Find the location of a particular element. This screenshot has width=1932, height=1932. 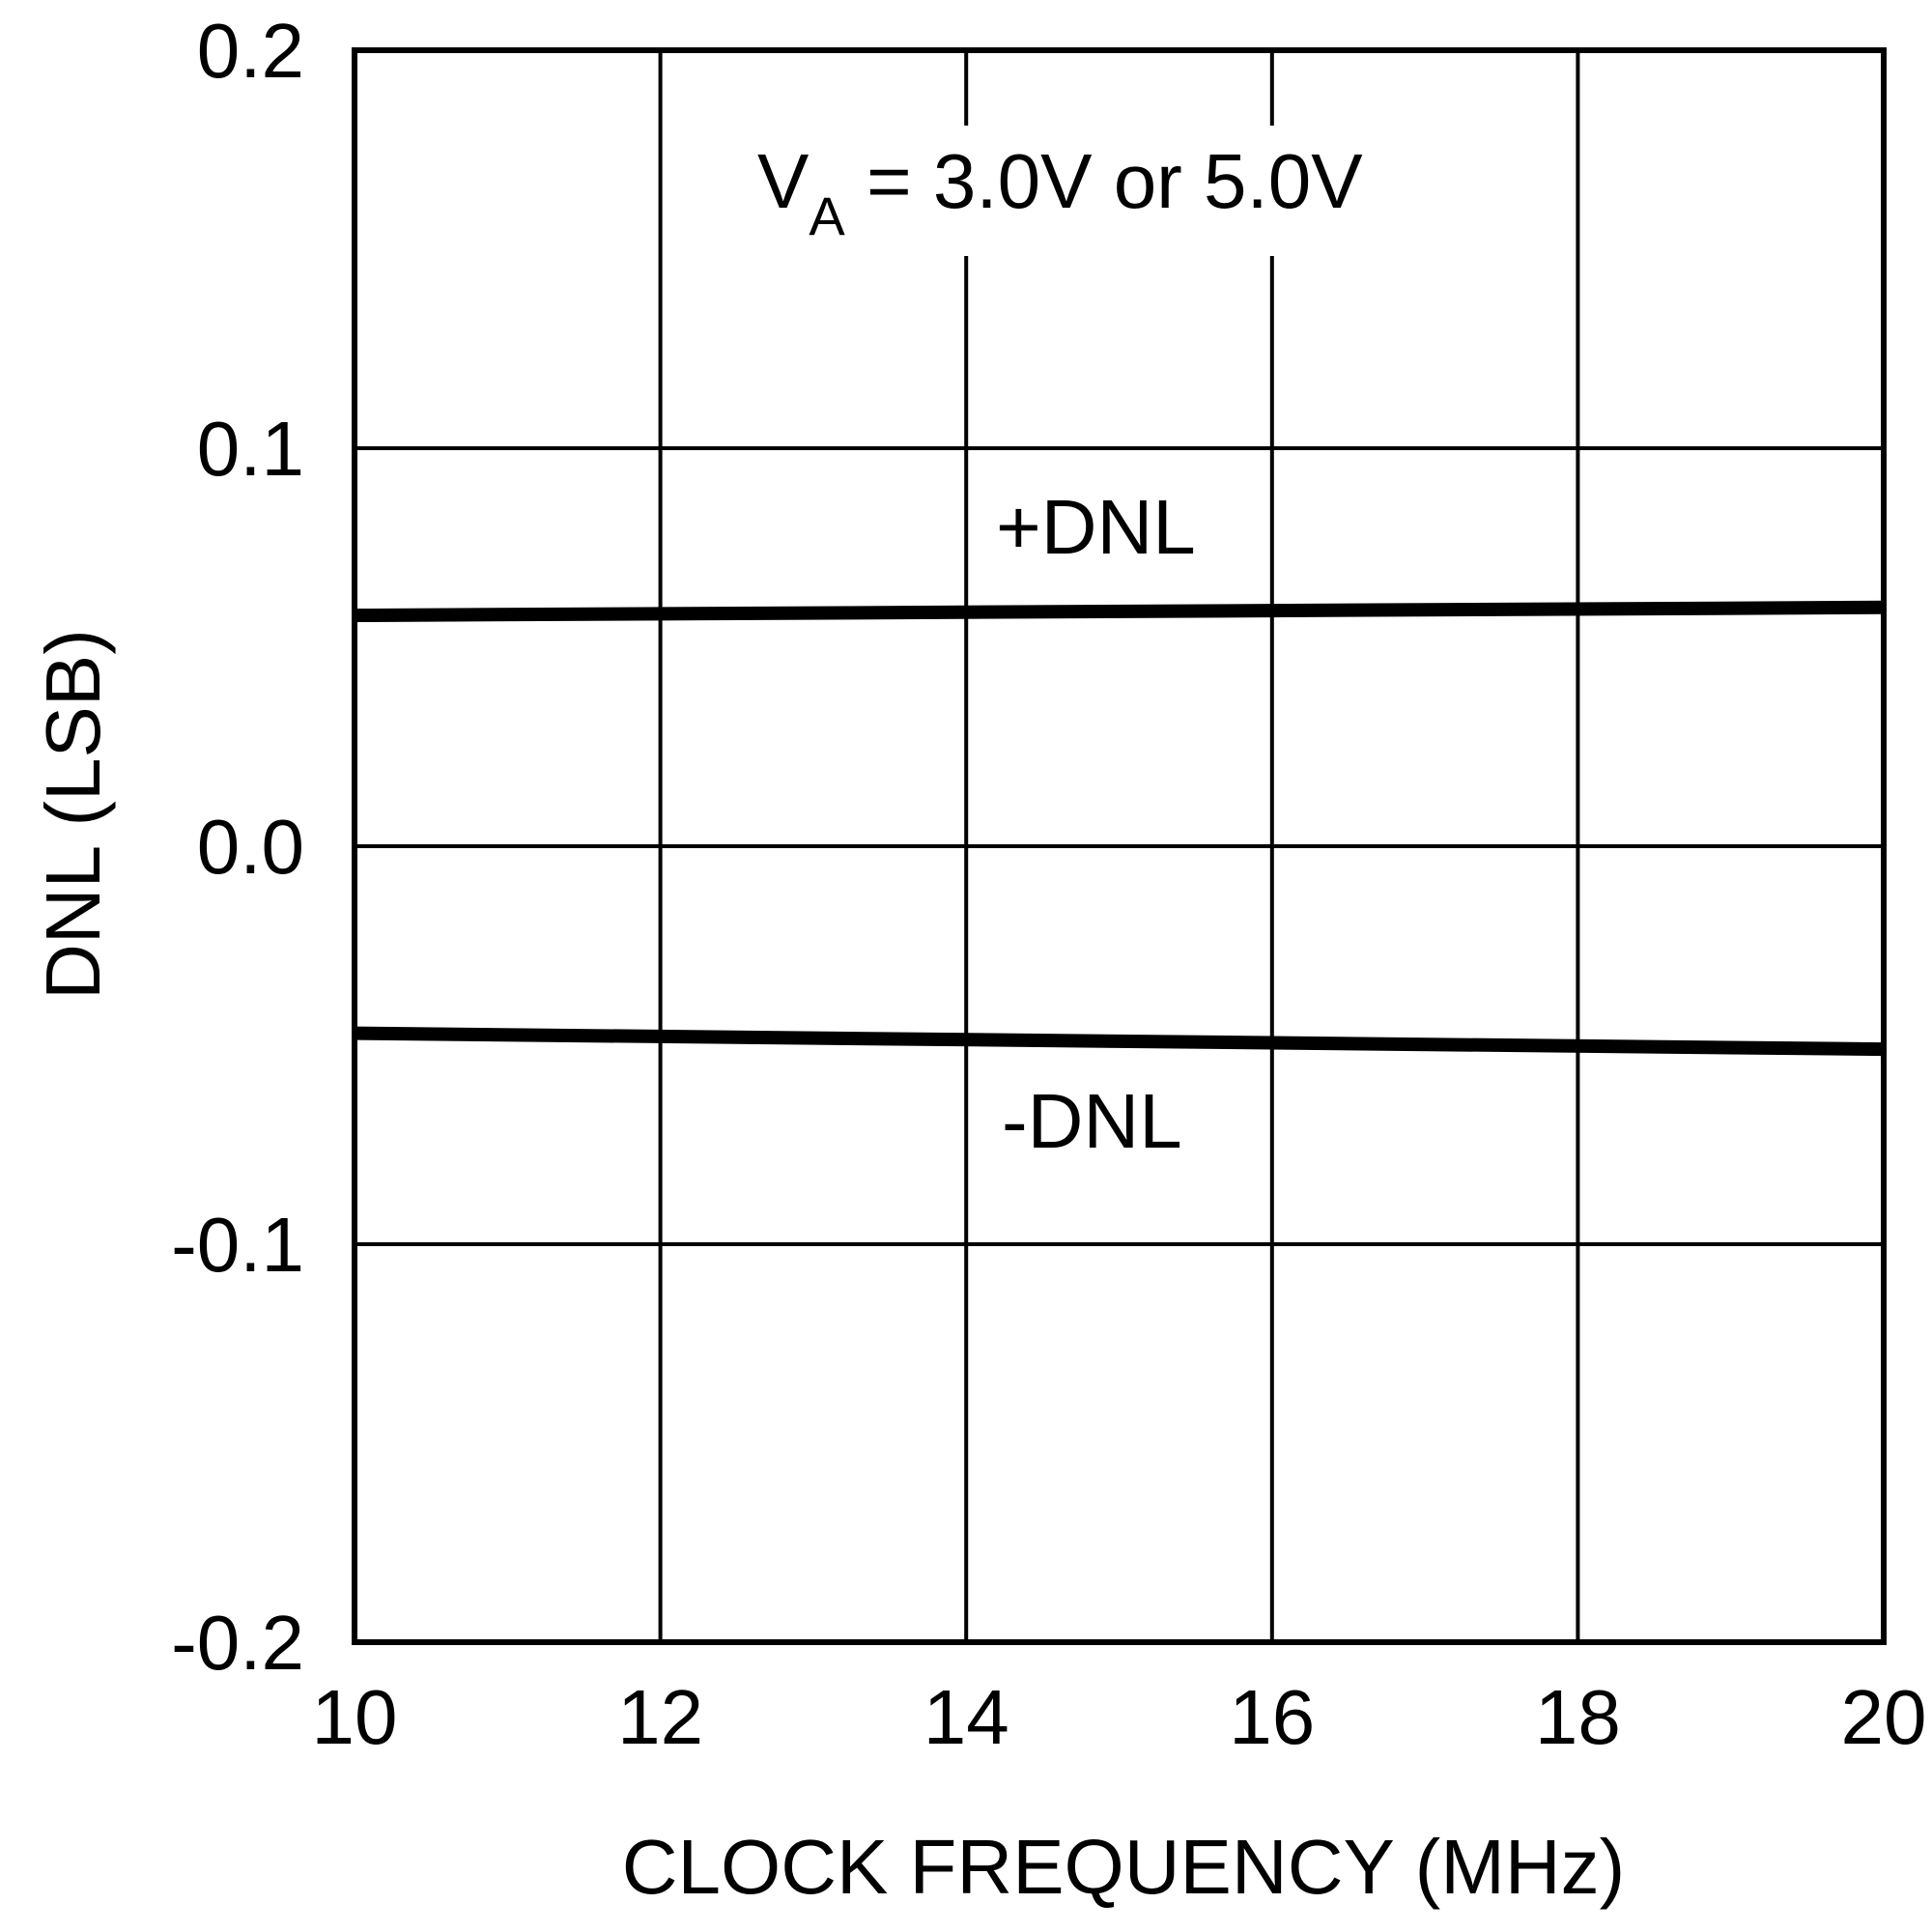

x-tick-label: 18 is located at coordinates (1578, 1717).